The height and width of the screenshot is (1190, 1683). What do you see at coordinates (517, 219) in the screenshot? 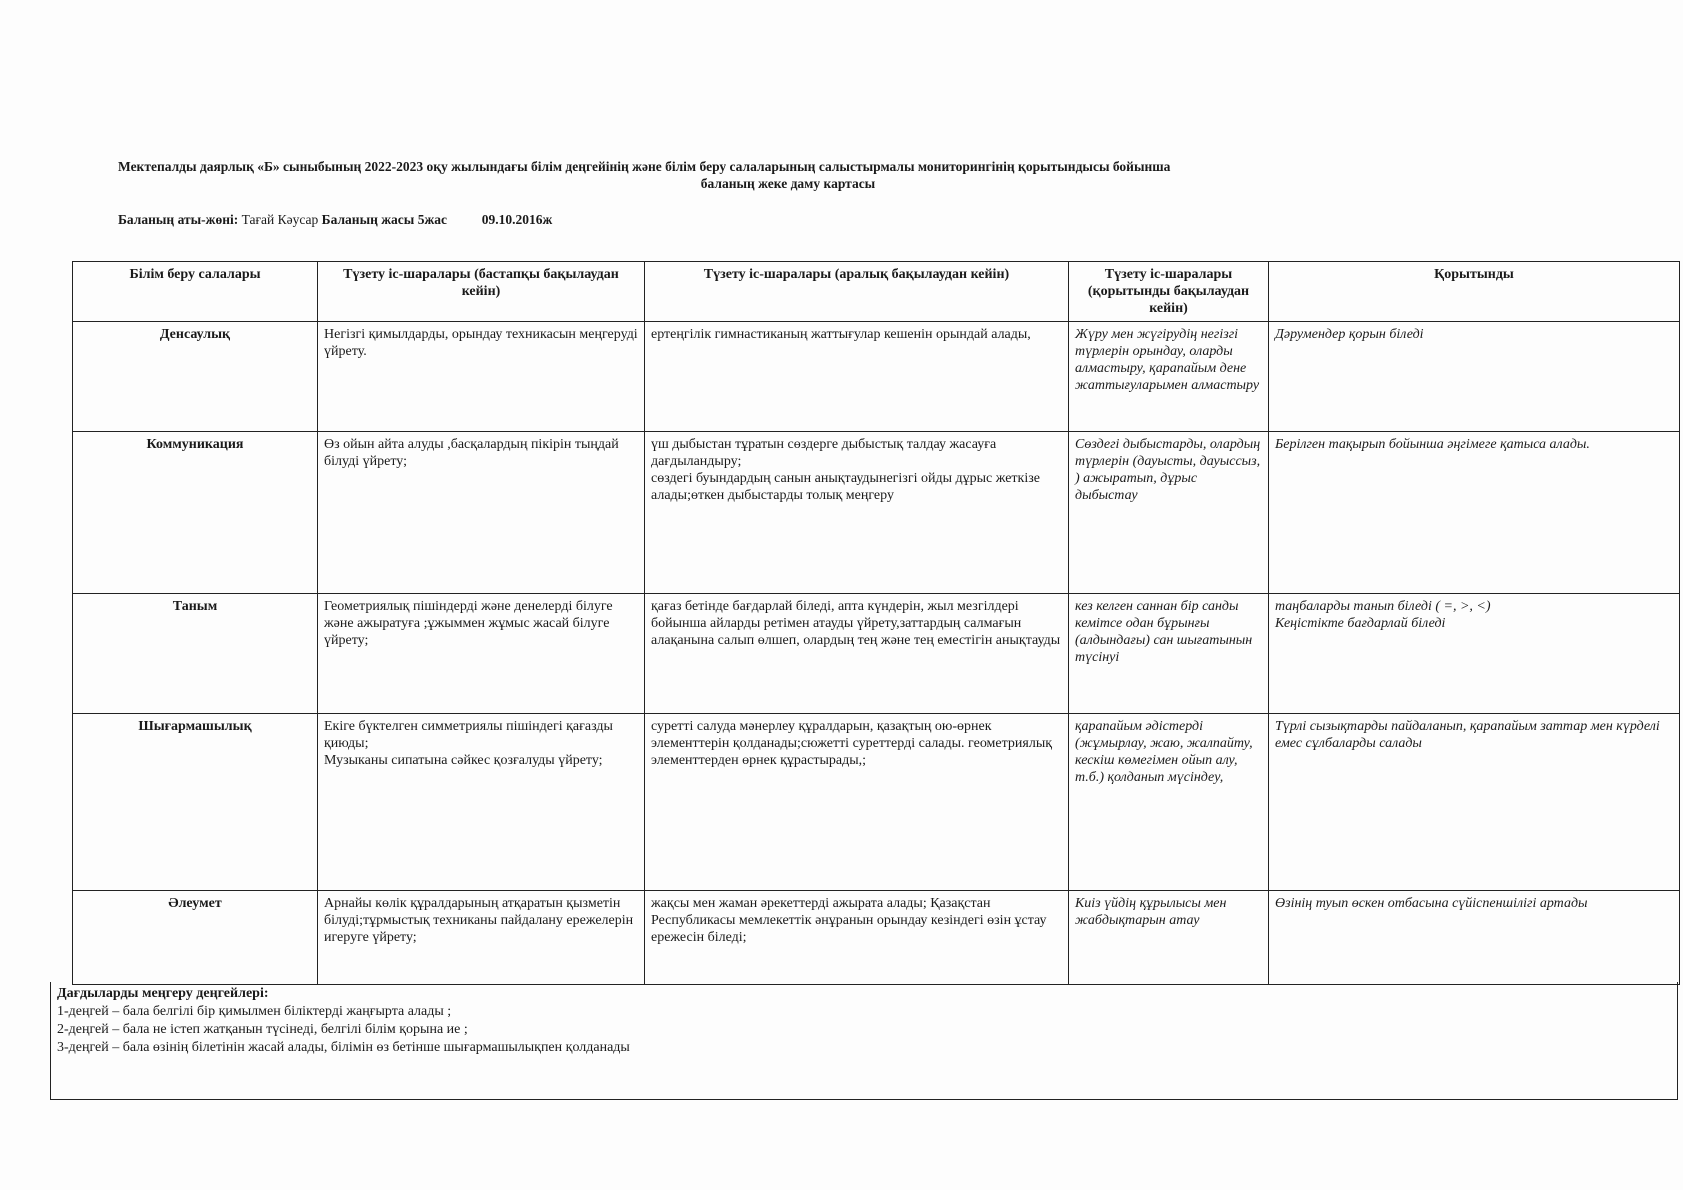
I see `child-birth-date: 09.10.2016ж` at bounding box center [517, 219].